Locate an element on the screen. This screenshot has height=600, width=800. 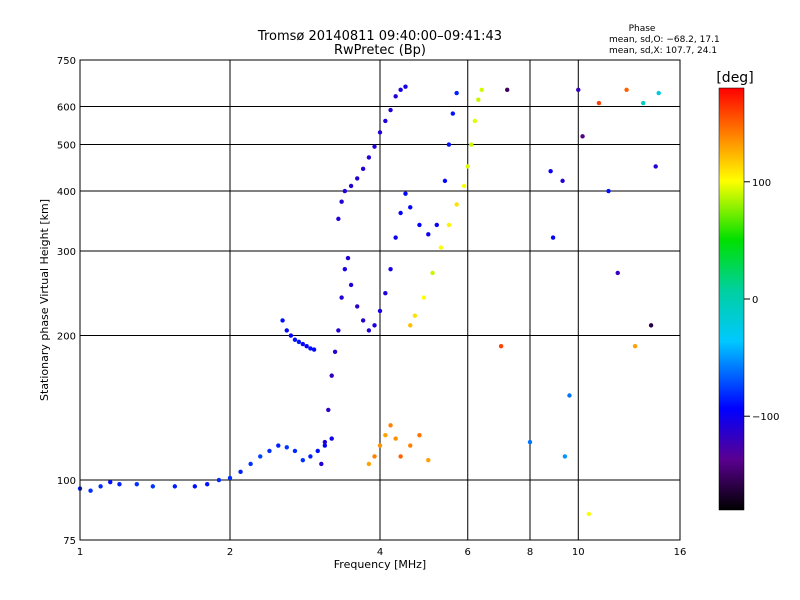
x-tick-label: 6 is located at coordinates (468, 552).